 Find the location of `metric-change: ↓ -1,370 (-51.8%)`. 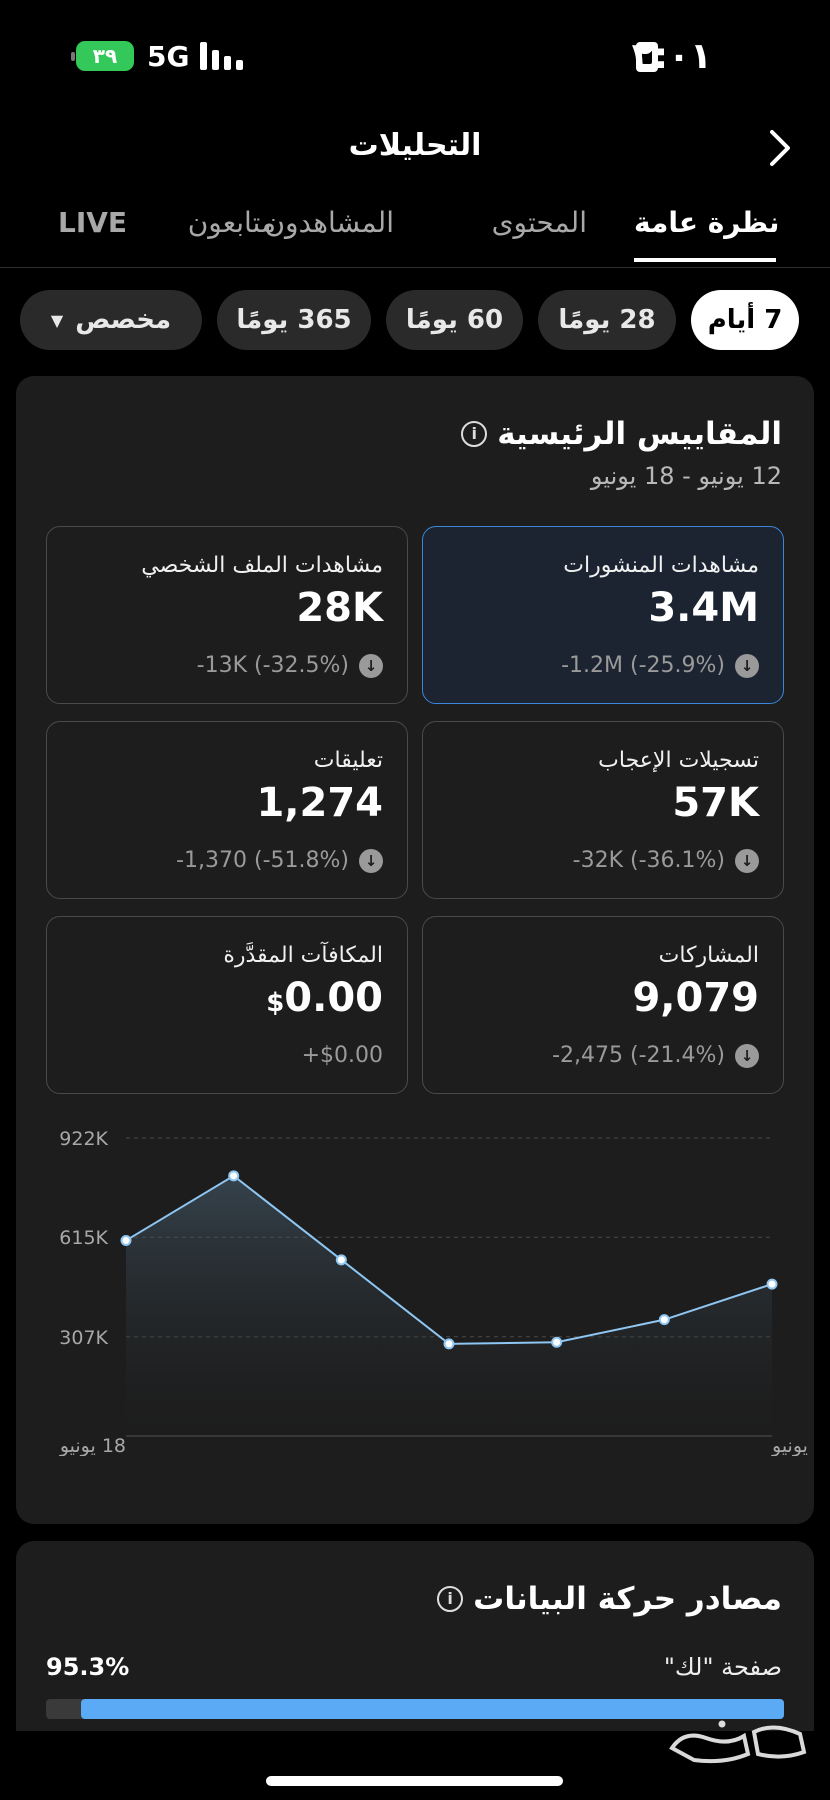

metric-change: ↓ -1,370 (-51.8%) is located at coordinates (279, 860).